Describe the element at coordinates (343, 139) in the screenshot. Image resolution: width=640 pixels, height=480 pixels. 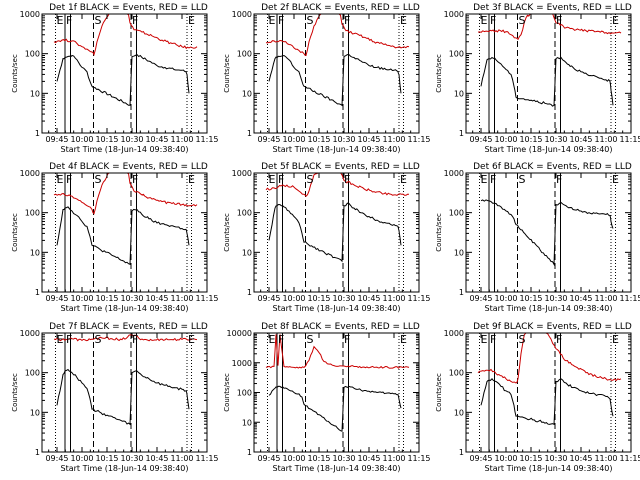
I see `x-tick-label: 10:30` at that location.